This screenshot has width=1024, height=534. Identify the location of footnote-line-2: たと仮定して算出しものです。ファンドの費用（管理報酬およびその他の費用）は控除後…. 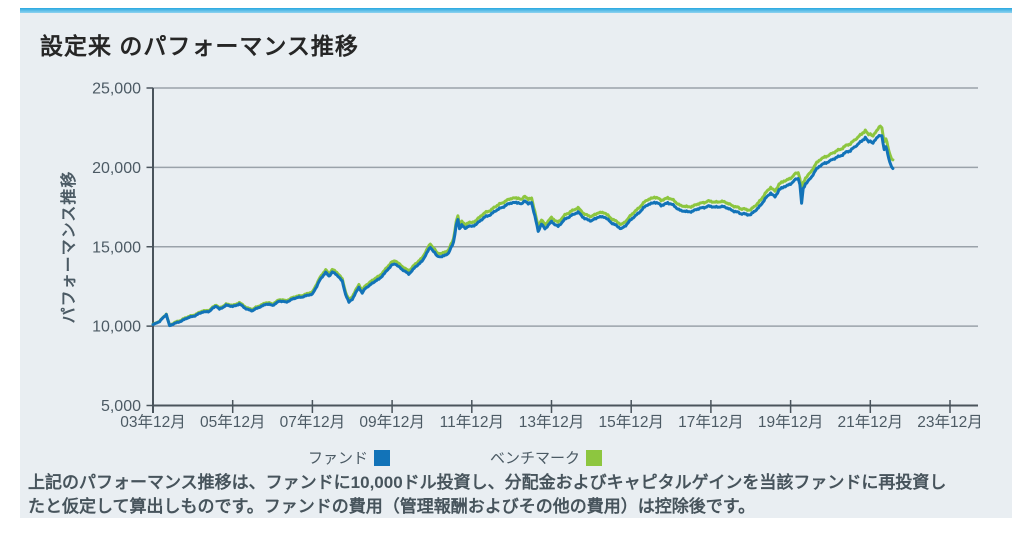
(392, 506).